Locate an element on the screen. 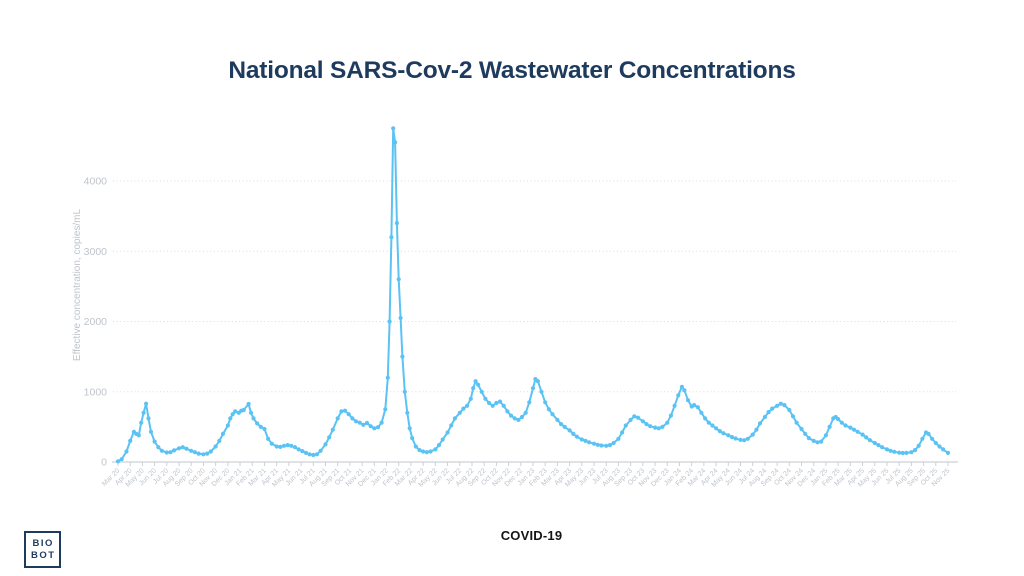 The image size is (1024, 576). biobot-logo: BIO BOT is located at coordinates (42, 549).